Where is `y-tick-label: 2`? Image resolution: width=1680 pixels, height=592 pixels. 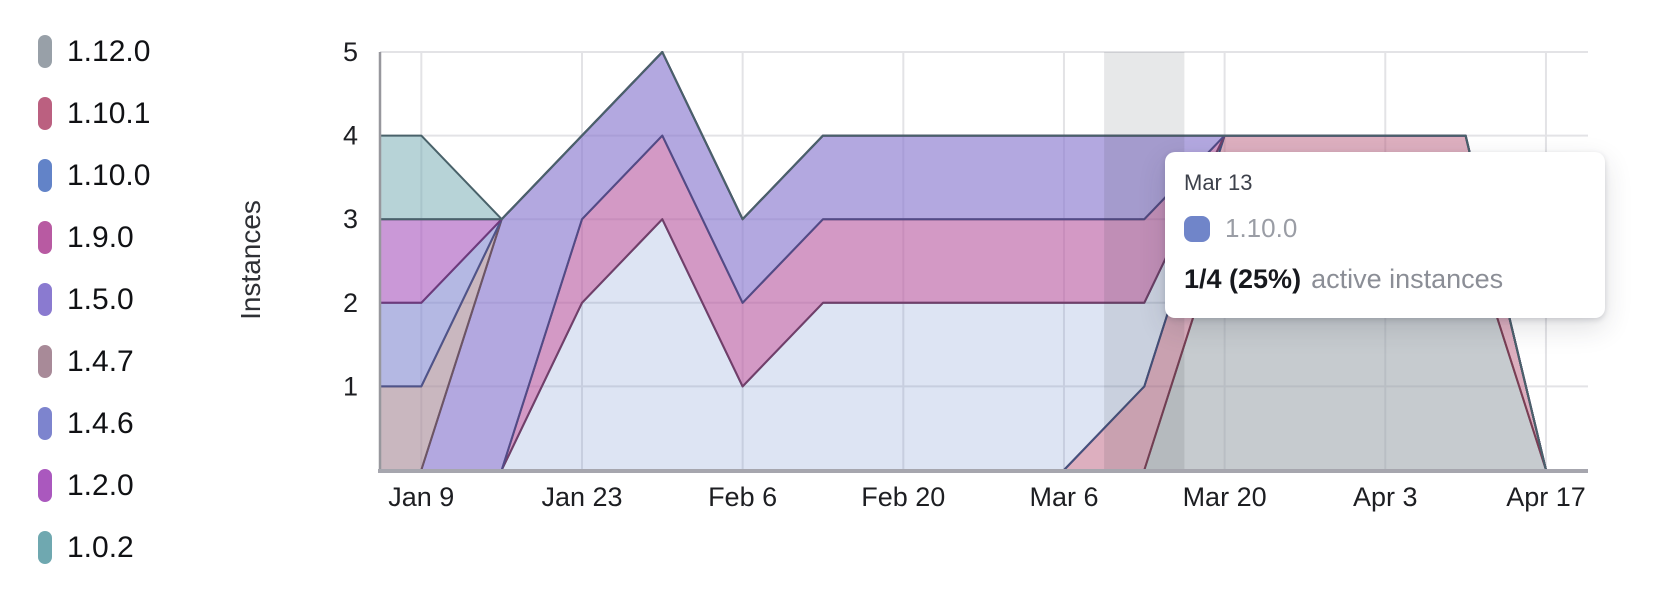 y-tick-label: 2 is located at coordinates (350, 303).